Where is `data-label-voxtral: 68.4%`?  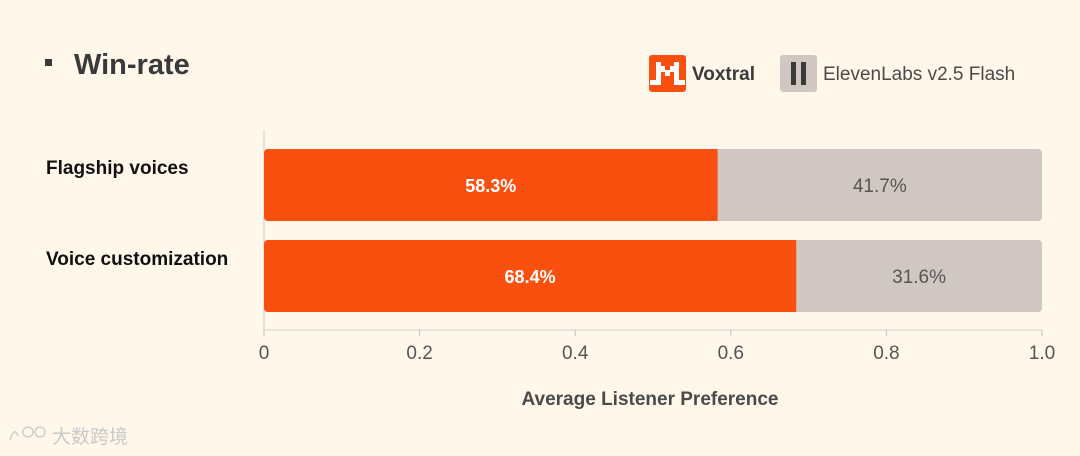 data-label-voxtral: 68.4% is located at coordinates (530, 277).